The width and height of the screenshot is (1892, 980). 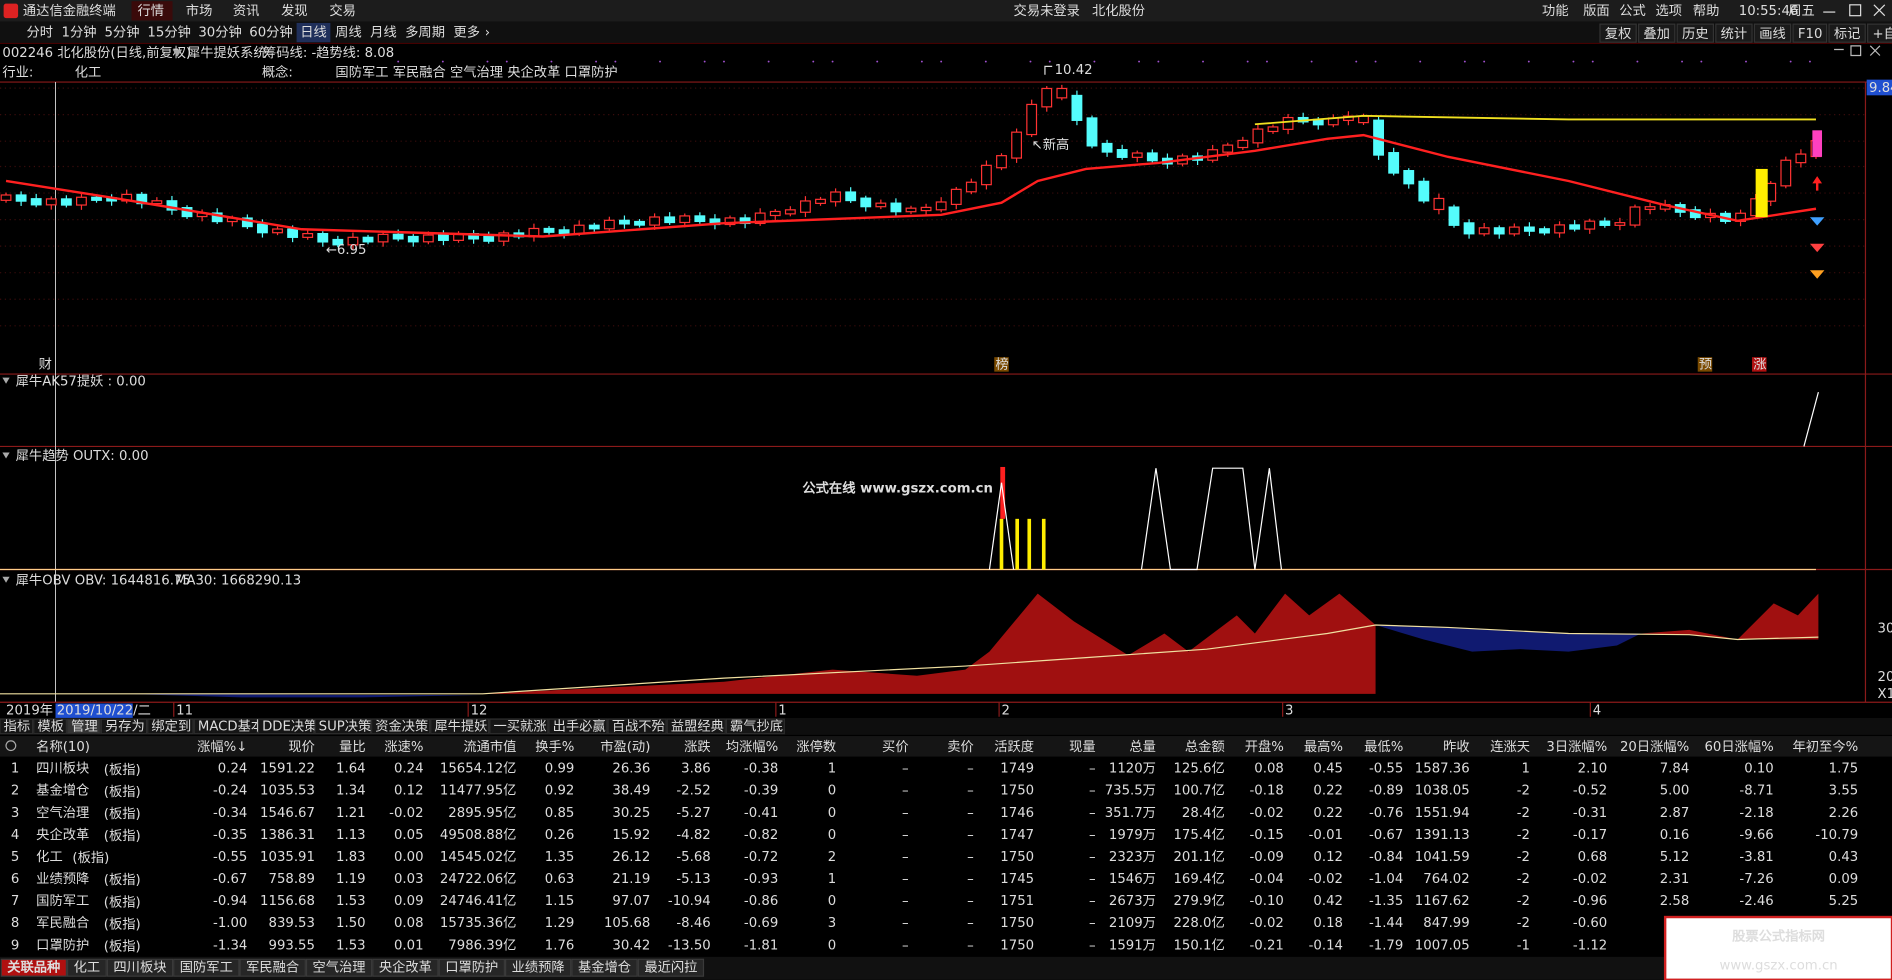 I want to click on tool-button: F10, so click(x=1810, y=34).